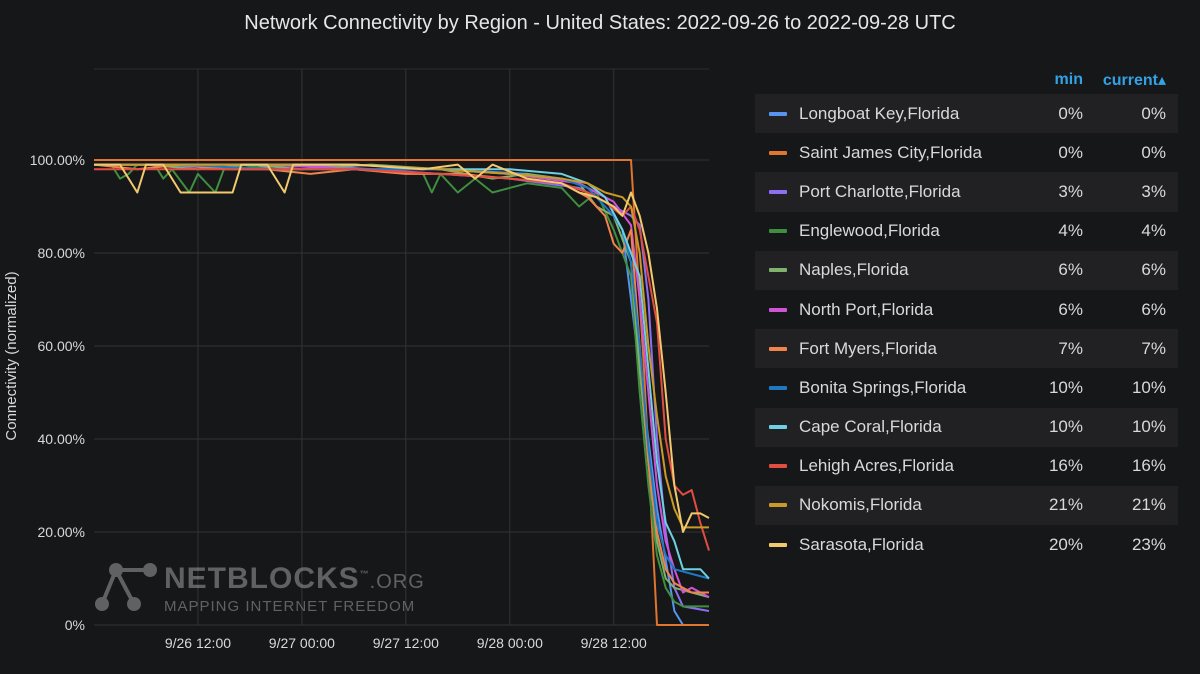  Describe the element at coordinates (966, 309) in the screenshot. I see `legend-row-north-port: North Port,Florida 6% 6%` at that location.